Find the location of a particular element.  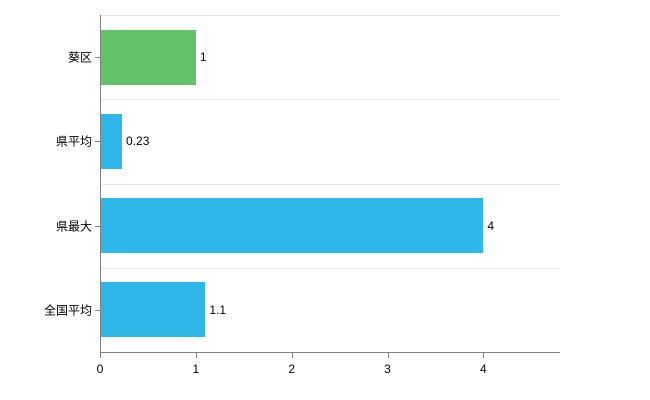

value-label: 0.23 is located at coordinates (138, 141).